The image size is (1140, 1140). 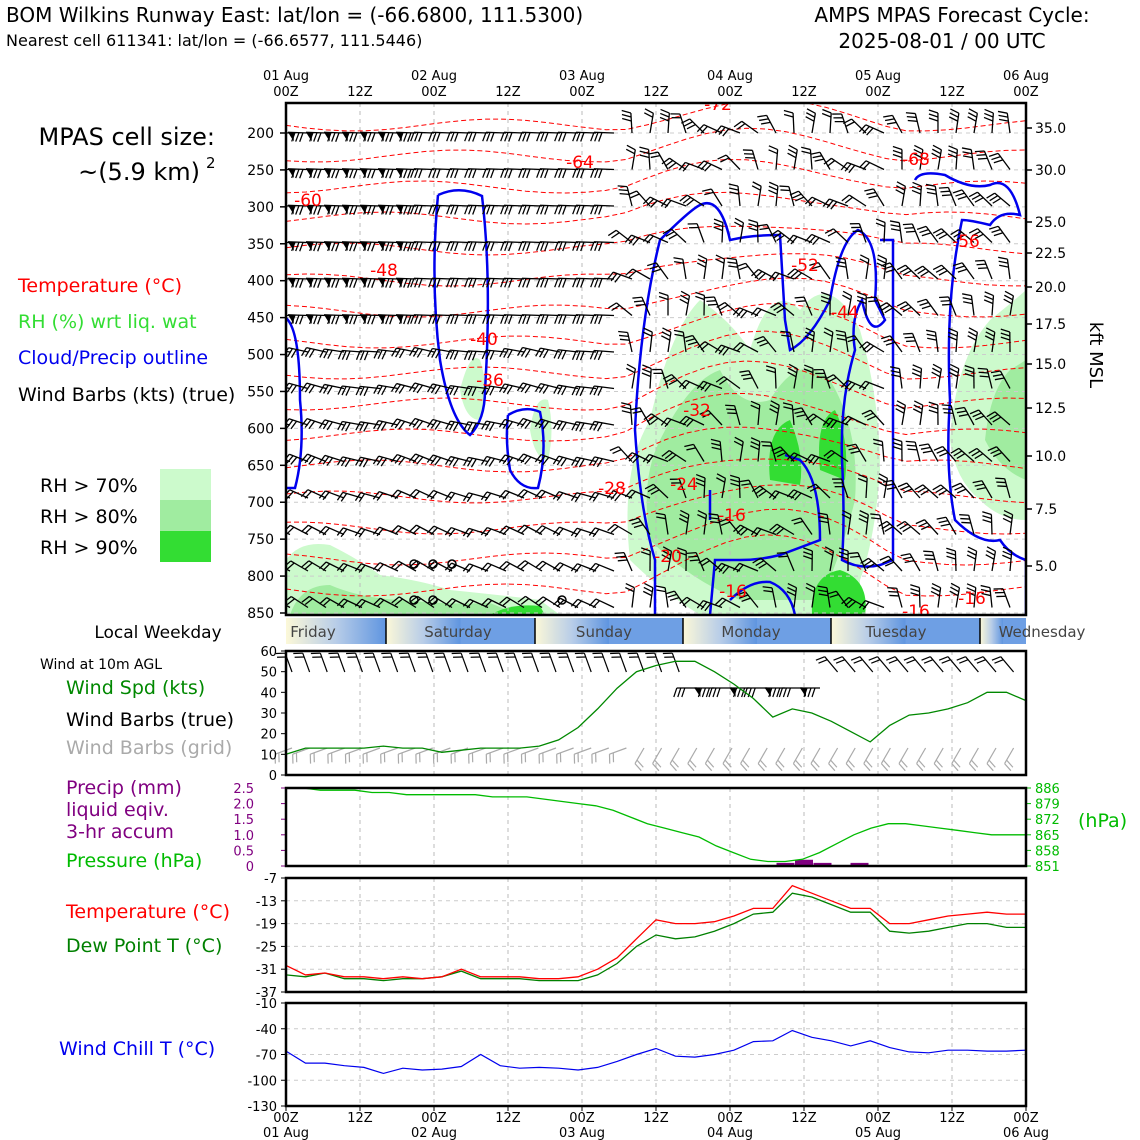 What do you see at coordinates (1050, 254) in the screenshot?
I see `kft-tick-label: 22.5` at bounding box center [1050, 254].